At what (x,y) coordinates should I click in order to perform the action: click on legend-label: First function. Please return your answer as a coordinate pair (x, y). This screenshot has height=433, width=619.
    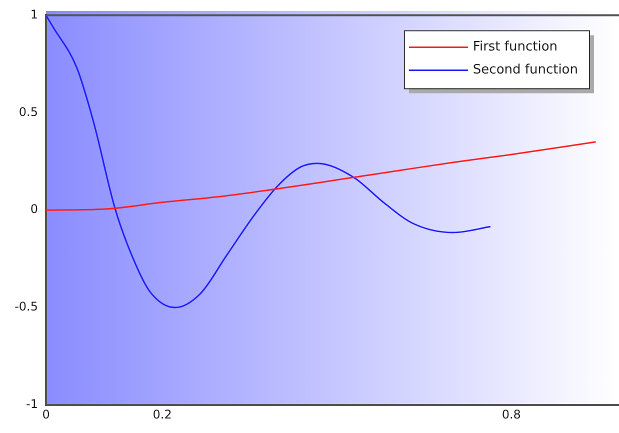
    Looking at the image, I should click on (515, 47).